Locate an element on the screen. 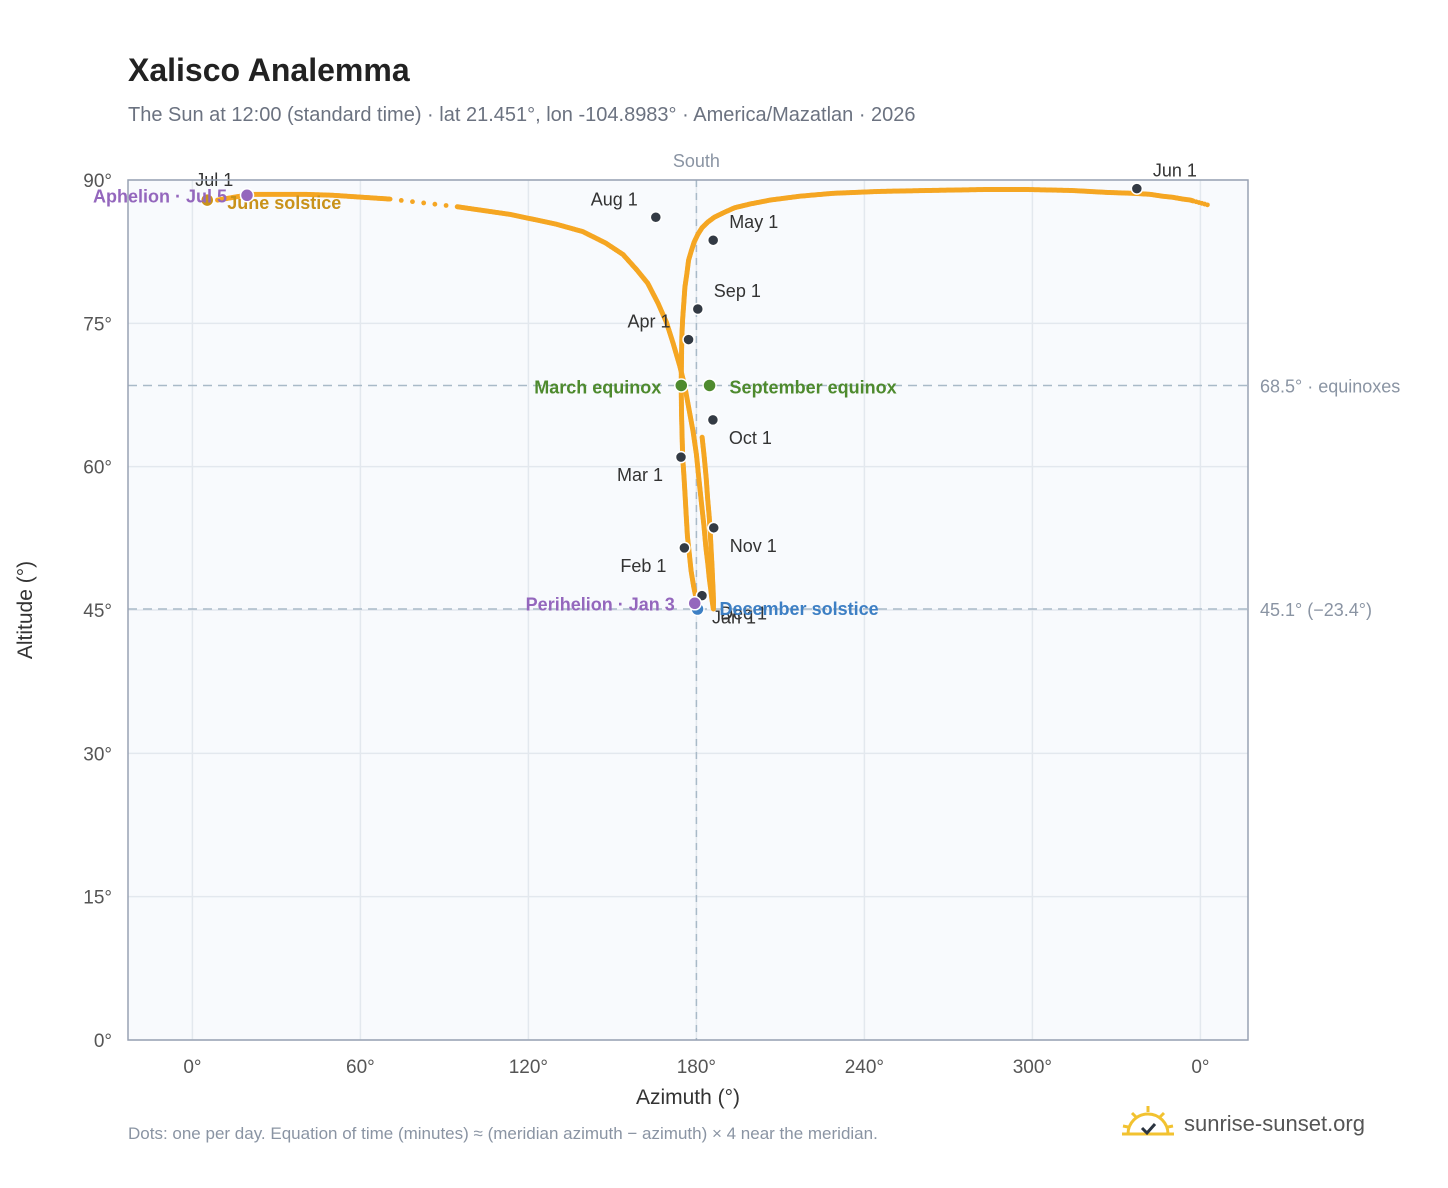  y-tick-label: 60° is located at coordinates (97, 468).